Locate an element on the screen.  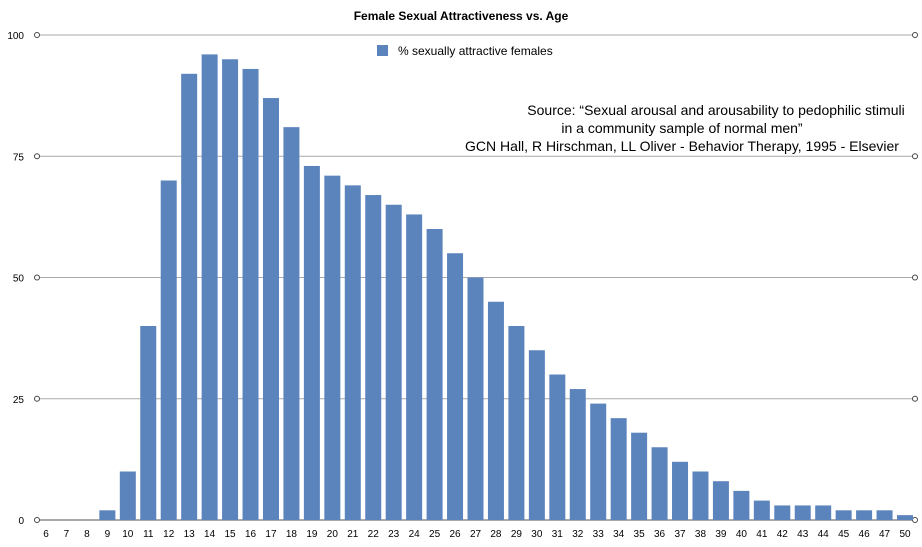
x-tick-label: 25 is located at coordinates (435, 534).